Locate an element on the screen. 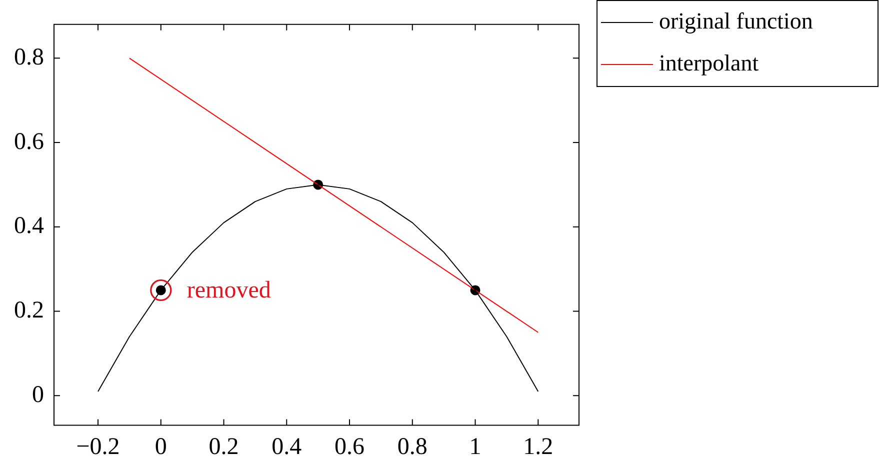  x-tick-label: −0.2 is located at coordinates (98, 447).